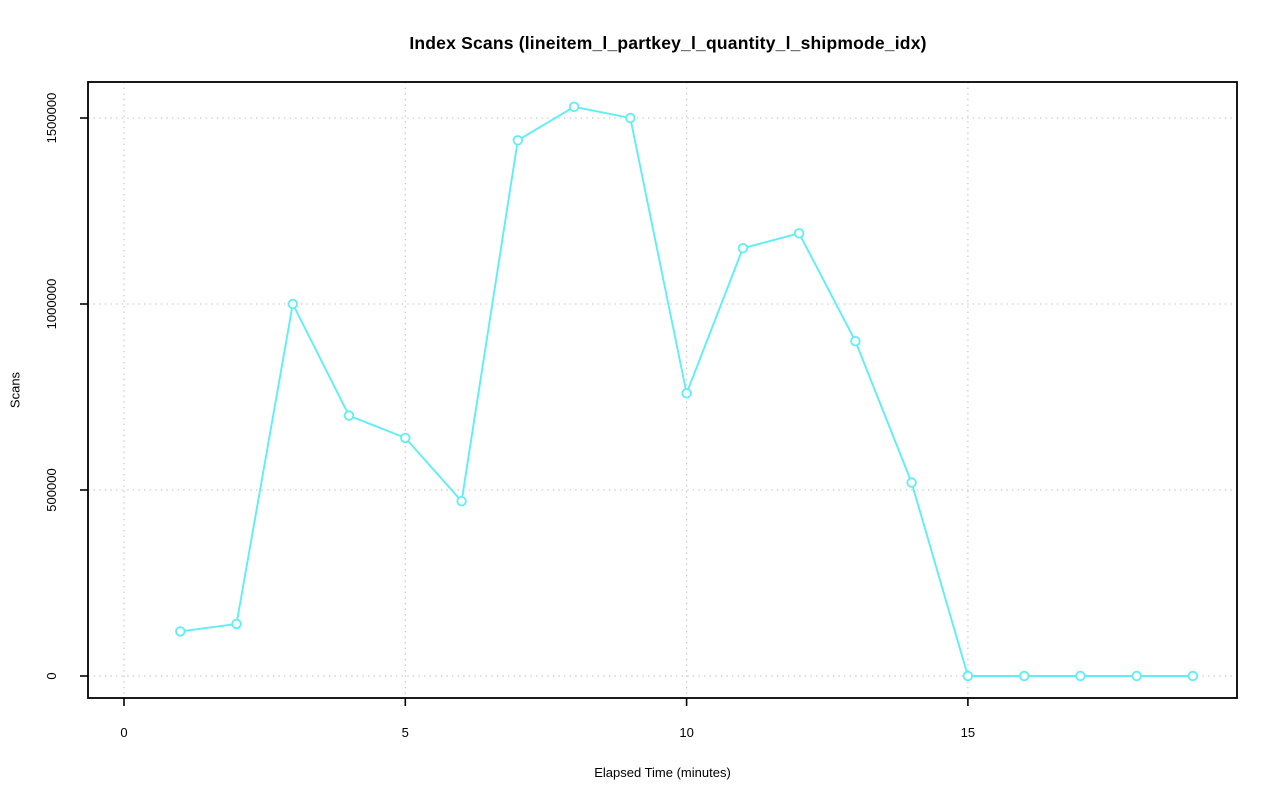 The image size is (1280, 801). I want to click on x-tick-label: 10, so click(686, 732).